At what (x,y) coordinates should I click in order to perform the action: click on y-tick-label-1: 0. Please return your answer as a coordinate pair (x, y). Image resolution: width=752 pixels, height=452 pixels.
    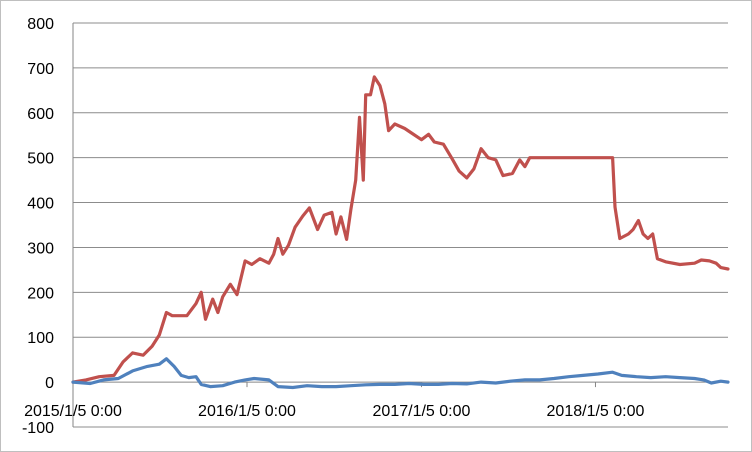
    Looking at the image, I should click on (49, 383).